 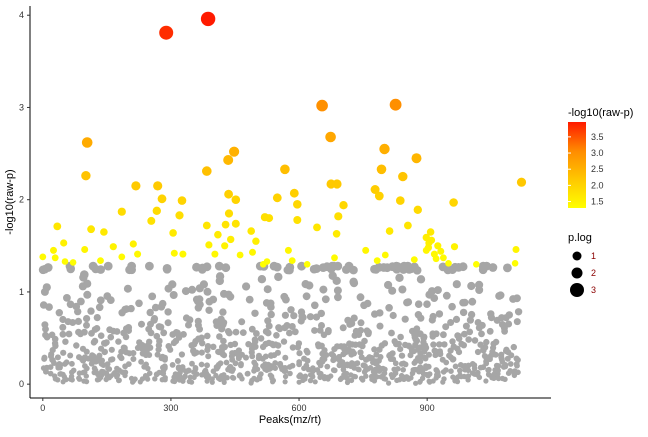 I want to click on x-tick-label: 0, so click(x=42, y=408).